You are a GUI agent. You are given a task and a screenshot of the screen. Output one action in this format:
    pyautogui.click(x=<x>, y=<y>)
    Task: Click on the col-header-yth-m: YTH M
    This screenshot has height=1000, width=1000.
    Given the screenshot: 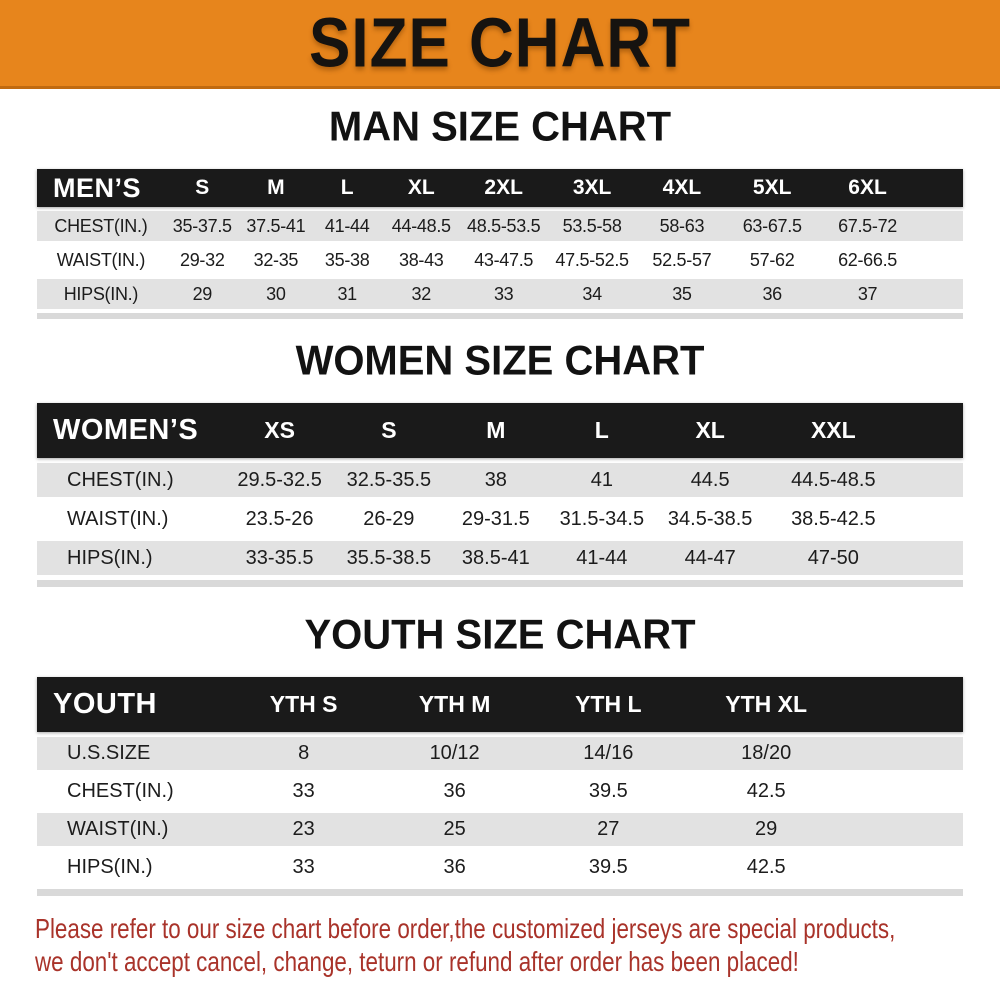 What is the action you would take?
    pyautogui.click(x=454, y=704)
    